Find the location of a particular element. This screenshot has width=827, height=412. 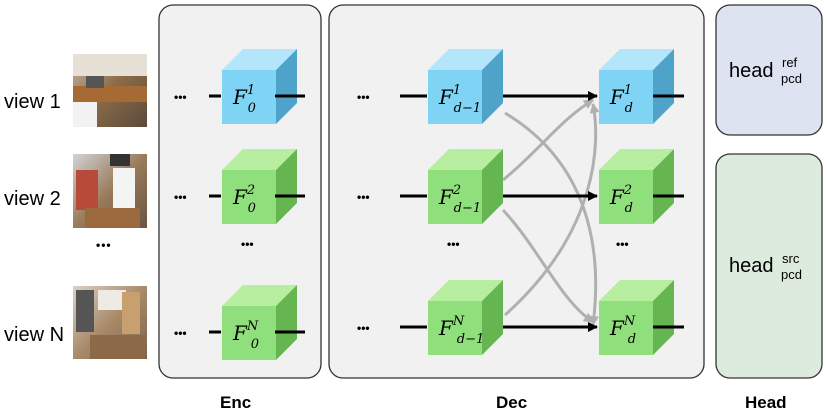

dec-input-cube-3-sub: d−1 is located at coordinates (471, 339).